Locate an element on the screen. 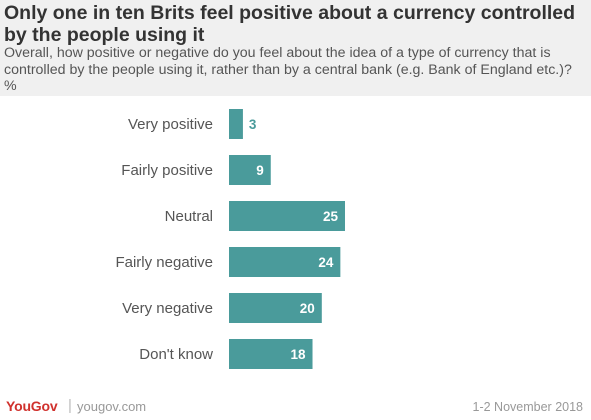 This screenshot has height=420, width=591. value-label: 20 is located at coordinates (307, 308).